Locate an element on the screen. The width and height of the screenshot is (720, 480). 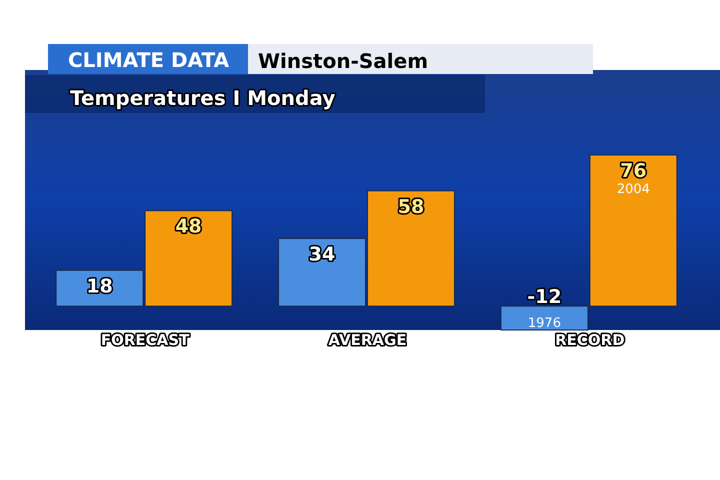
chart-title: CLIMATE DATA is located at coordinates (149, 60).